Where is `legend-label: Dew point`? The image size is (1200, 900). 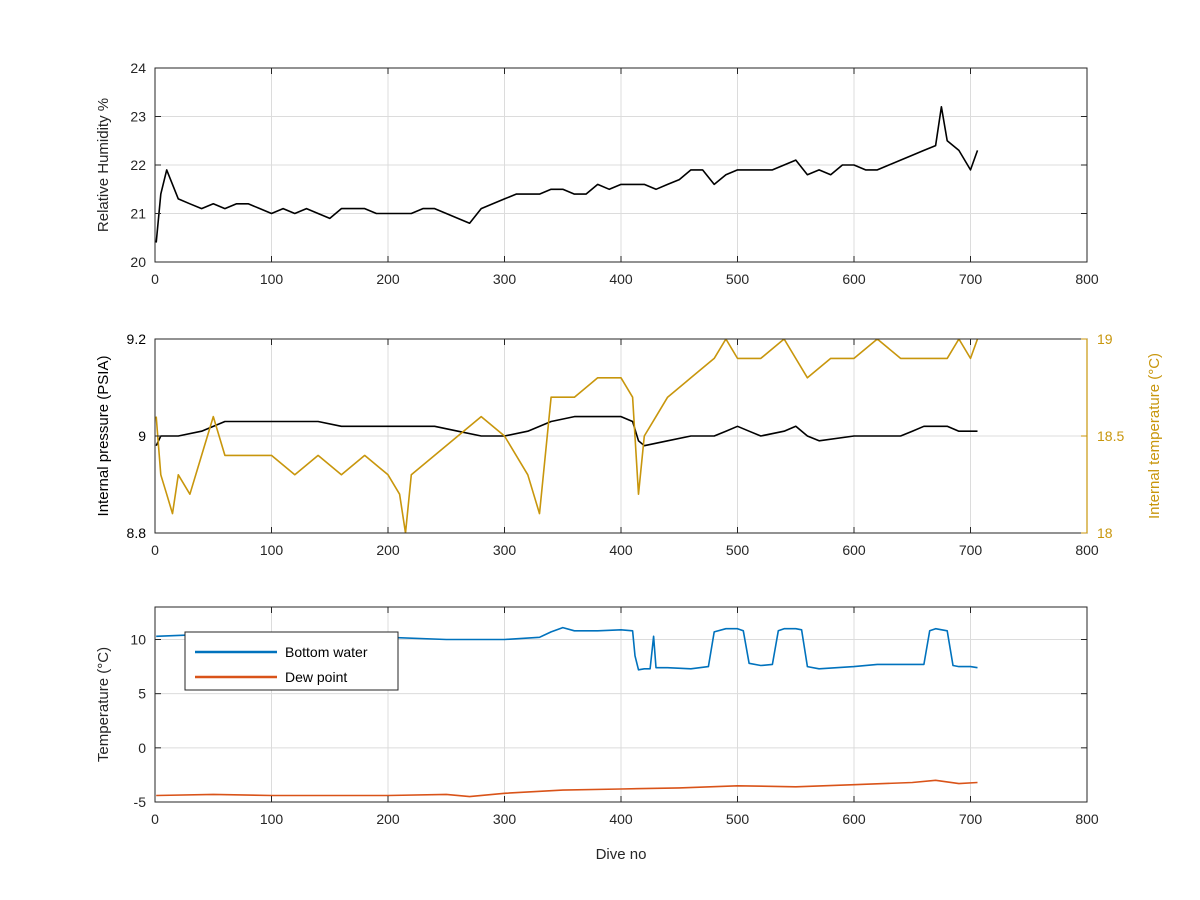 legend-label: Dew point is located at coordinates (316, 677).